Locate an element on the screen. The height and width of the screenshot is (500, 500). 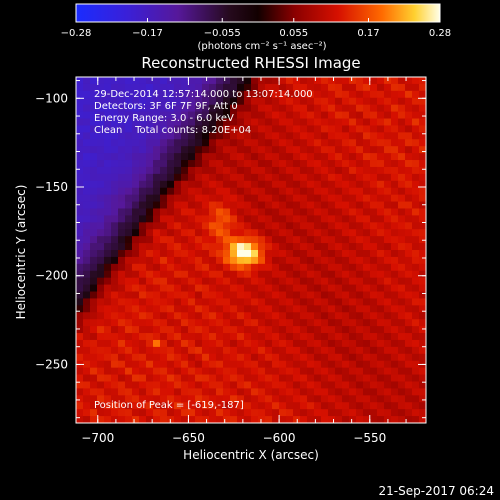
footer-timestamp: 21-Sep-2017 06:24 is located at coordinates (436, 491).